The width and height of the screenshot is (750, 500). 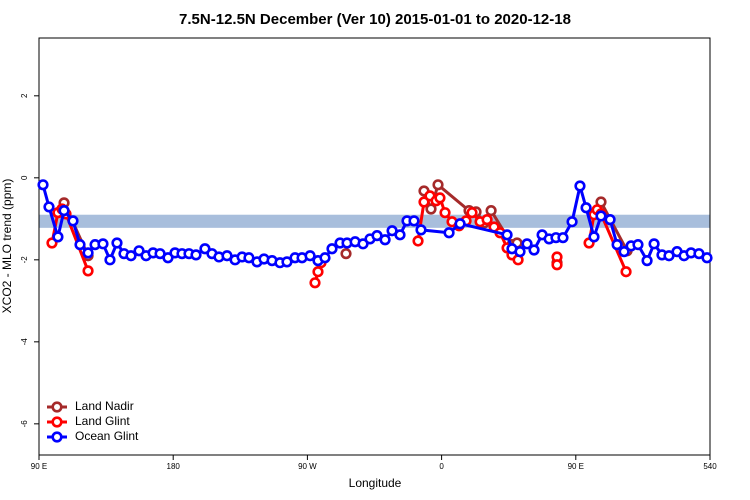 I want to click on reference-band, so click(x=374, y=221).